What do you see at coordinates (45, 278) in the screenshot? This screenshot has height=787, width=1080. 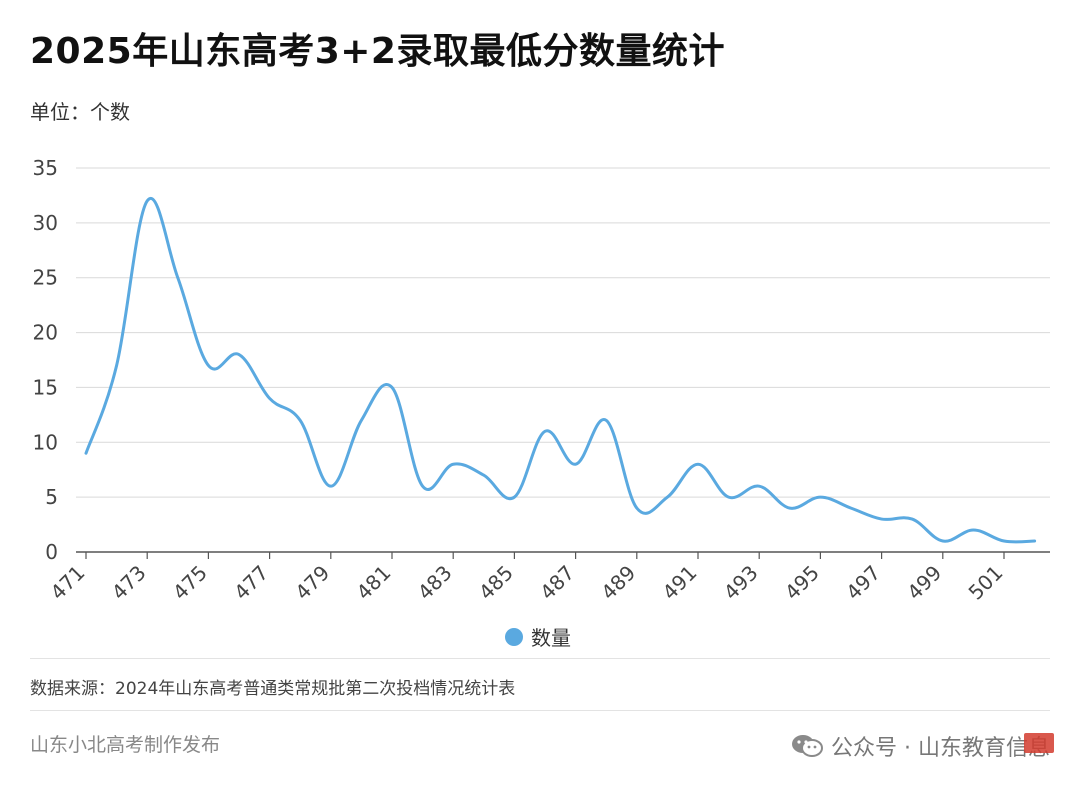 I see `y-tick-label: 25` at bounding box center [45, 278].